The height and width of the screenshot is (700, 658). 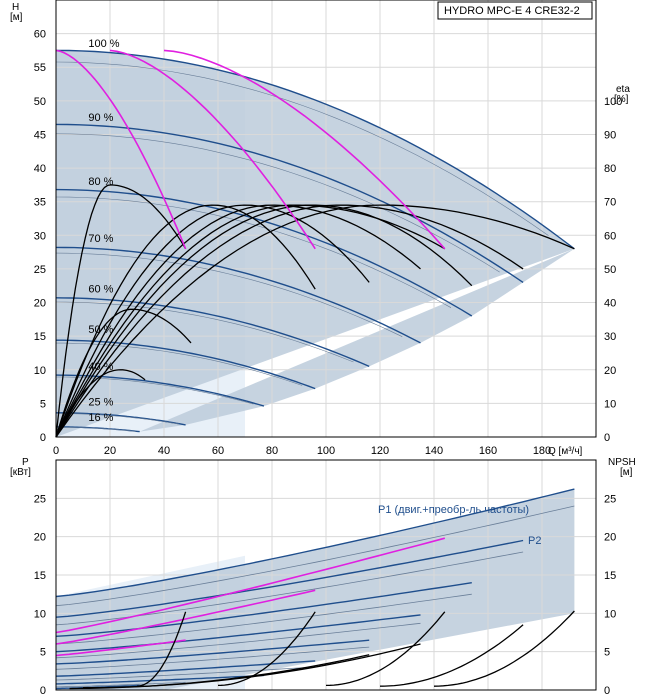 What do you see at coordinates (607, 691) in the screenshot?
I see `npsh-y-tick-label: 0` at bounding box center [607, 691].